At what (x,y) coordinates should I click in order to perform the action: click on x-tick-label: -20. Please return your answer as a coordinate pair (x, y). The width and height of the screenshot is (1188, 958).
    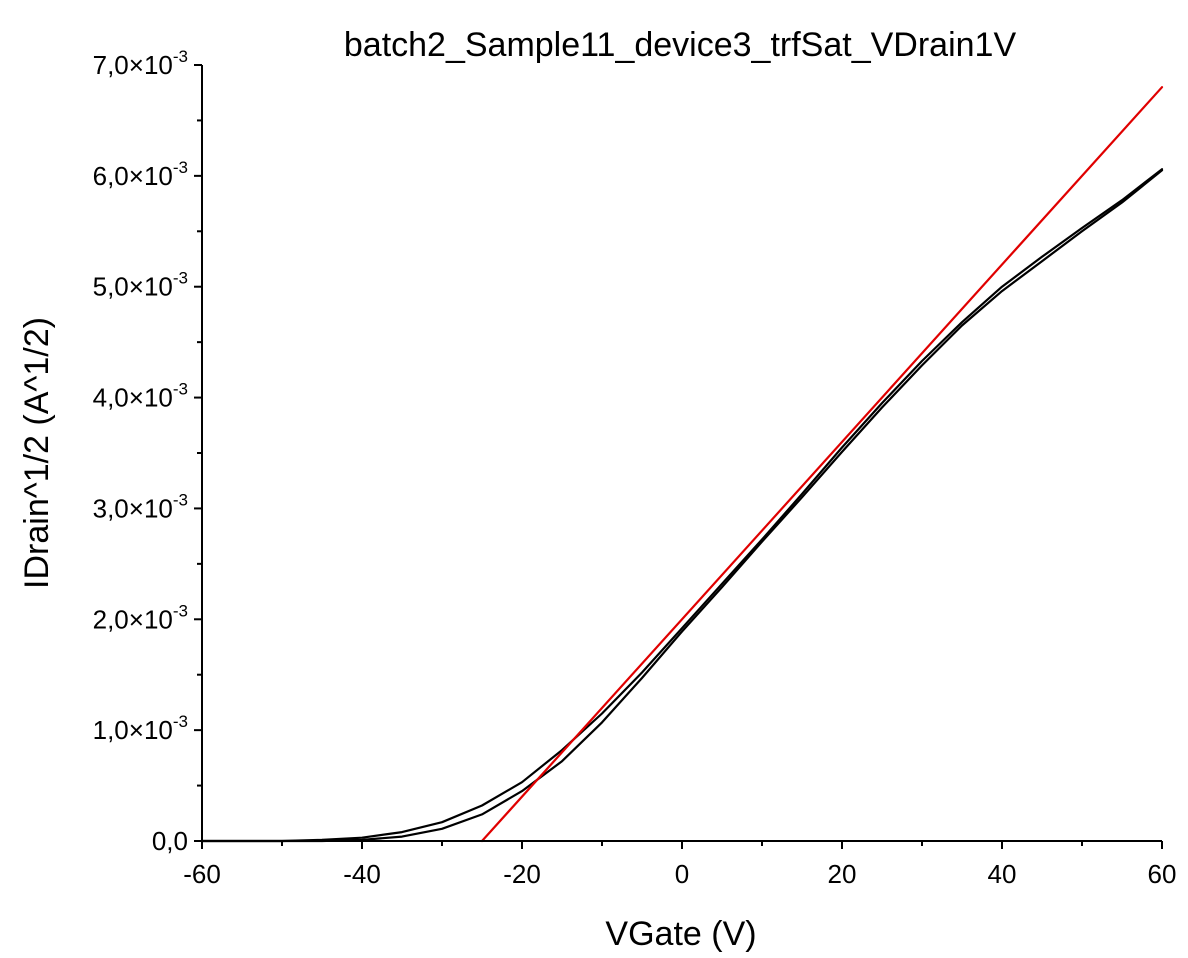
    Looking at the image, I should click on (522, 874).